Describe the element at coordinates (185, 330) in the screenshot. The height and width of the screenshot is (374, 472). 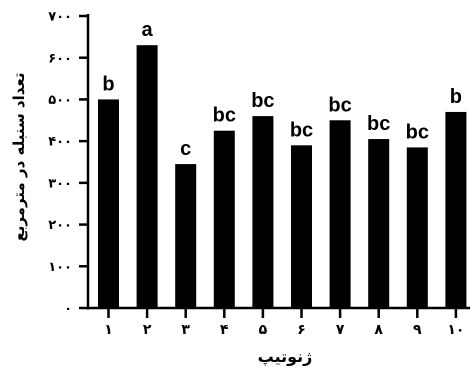
I see `x-tick-label: ۳` at that location.